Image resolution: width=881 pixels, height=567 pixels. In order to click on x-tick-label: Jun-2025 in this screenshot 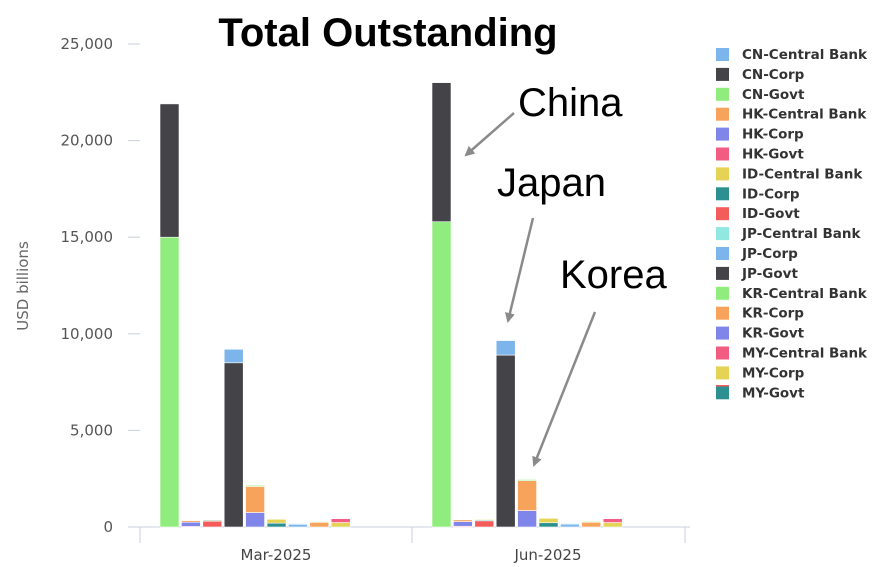, I will do `click(547, 555)`.